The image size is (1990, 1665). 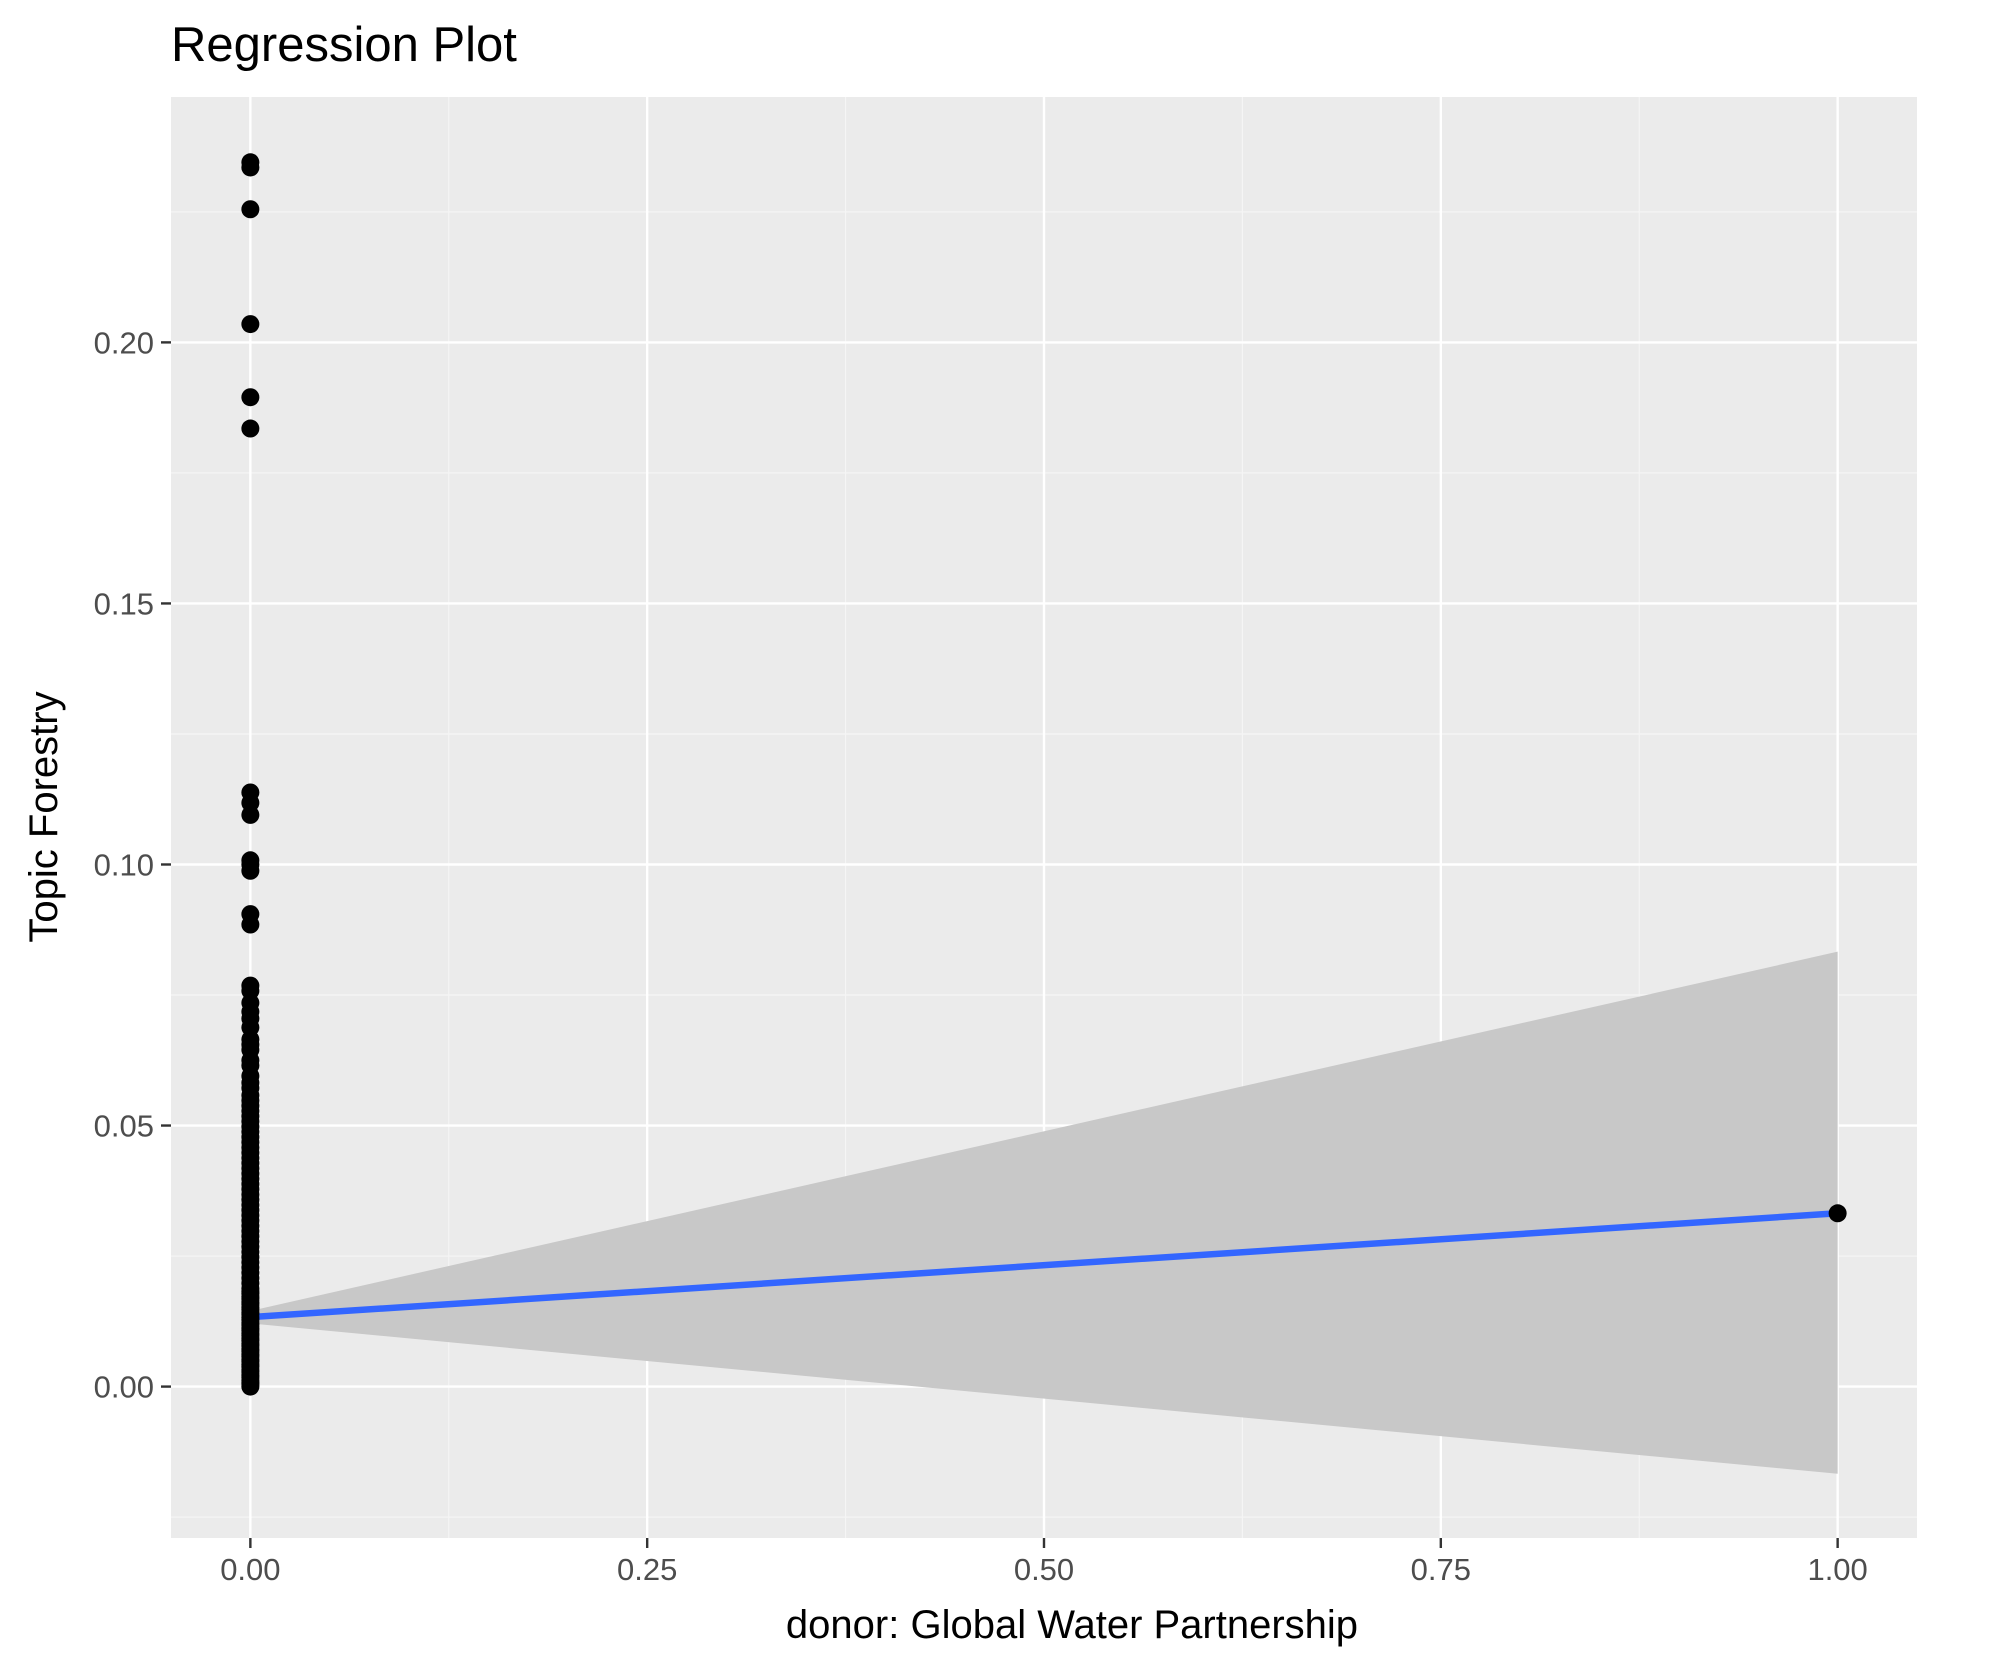 I want to click on x-axis-title: donor: Global Water Partnership, so click(x=1072, y=1625).